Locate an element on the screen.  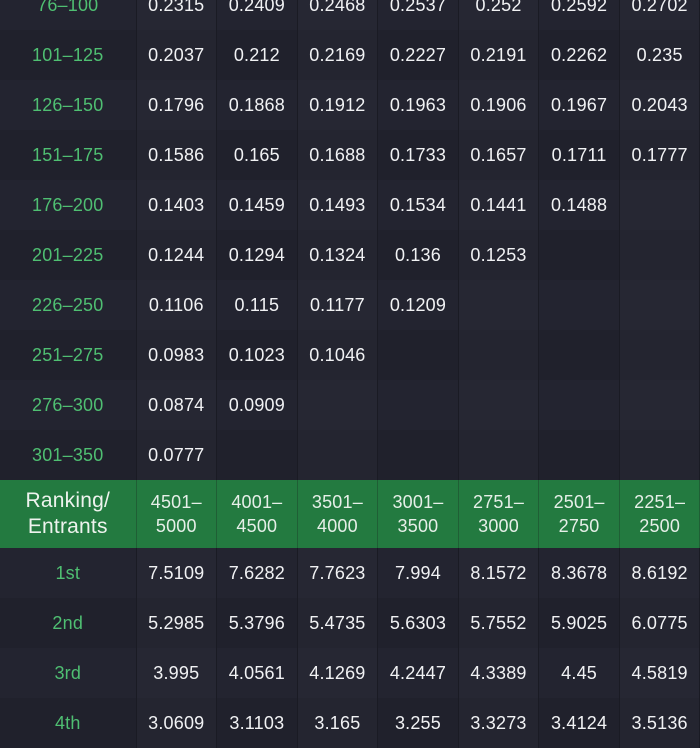
payout-value-cell: 4.5819 is located at coordinates (659, 673).